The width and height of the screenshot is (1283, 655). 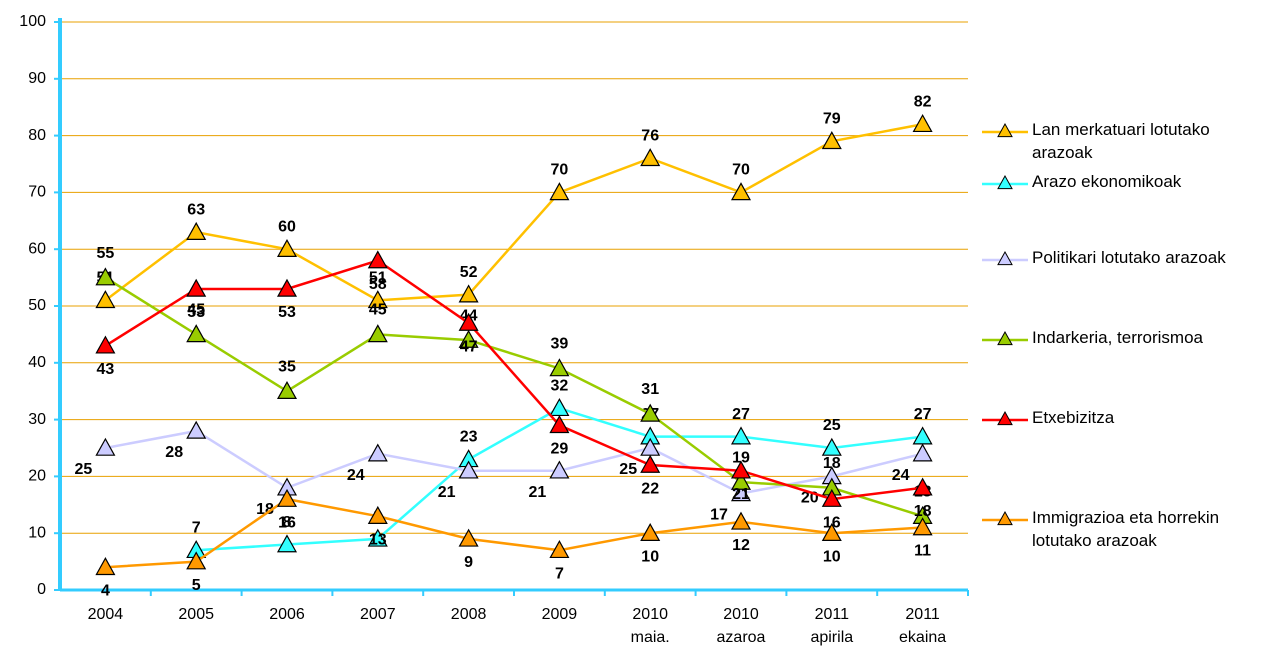 What do you see at coordinates (378, 284) in the screenshot?
I see `data-label: 58` at bounding box center [378, 284].